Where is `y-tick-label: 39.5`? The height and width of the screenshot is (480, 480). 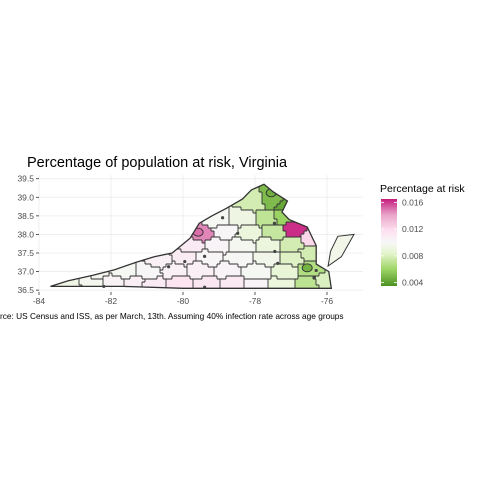
y-tick-label: 39.5 is located at coordinates (25, 179).